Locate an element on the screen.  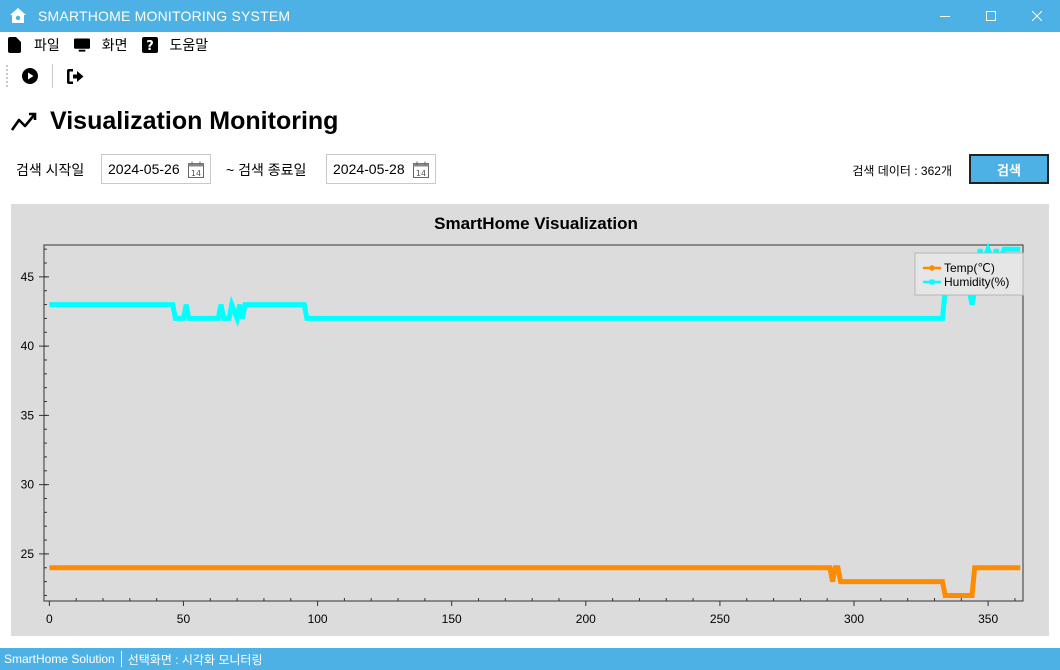
smarthome-logo-icon is located at coordinates (18, 16).